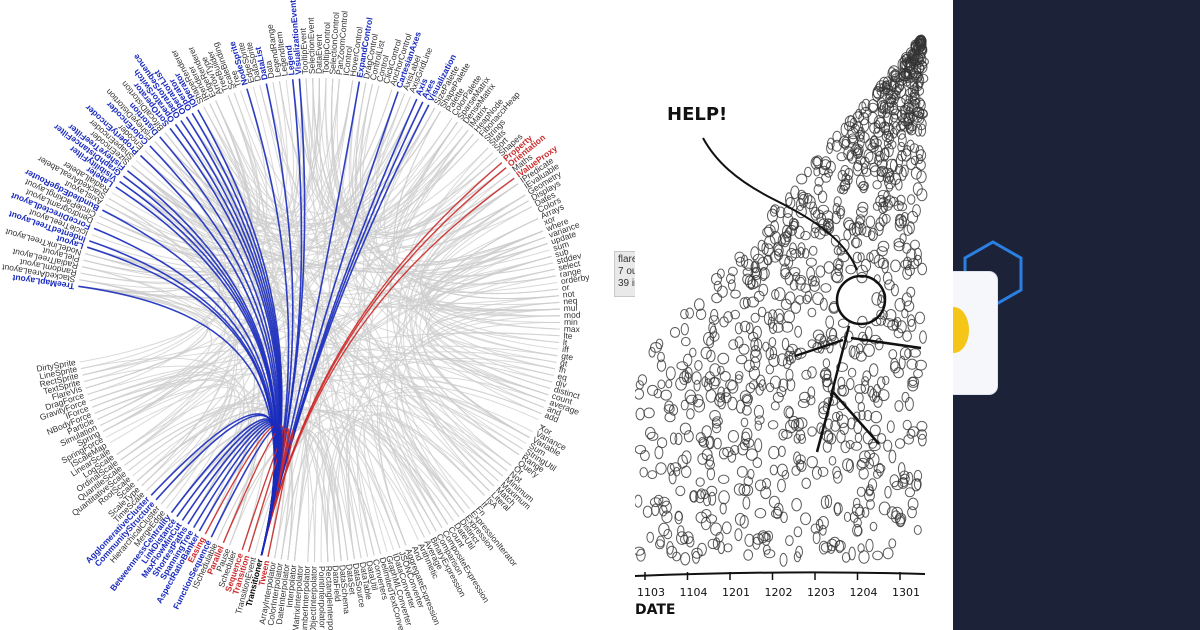  I want to click on node-label: eq, so click(563, 377).